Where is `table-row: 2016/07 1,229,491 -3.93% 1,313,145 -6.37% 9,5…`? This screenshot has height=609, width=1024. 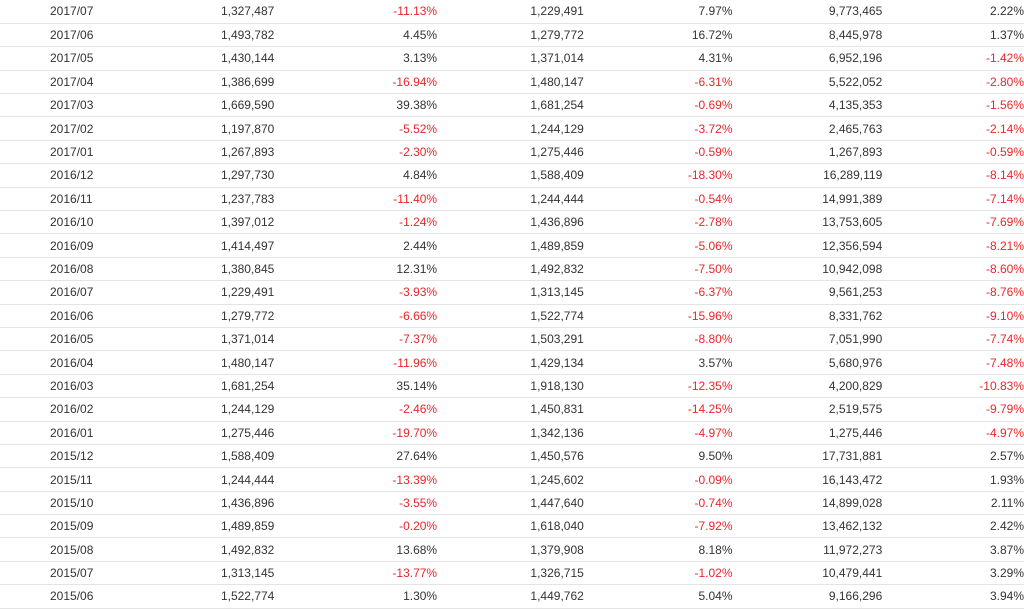 table-row: 2016/07 1,229,491 -3.93% 1,313,145 -6.37% 9,5… is located at coordinates (512, 292).